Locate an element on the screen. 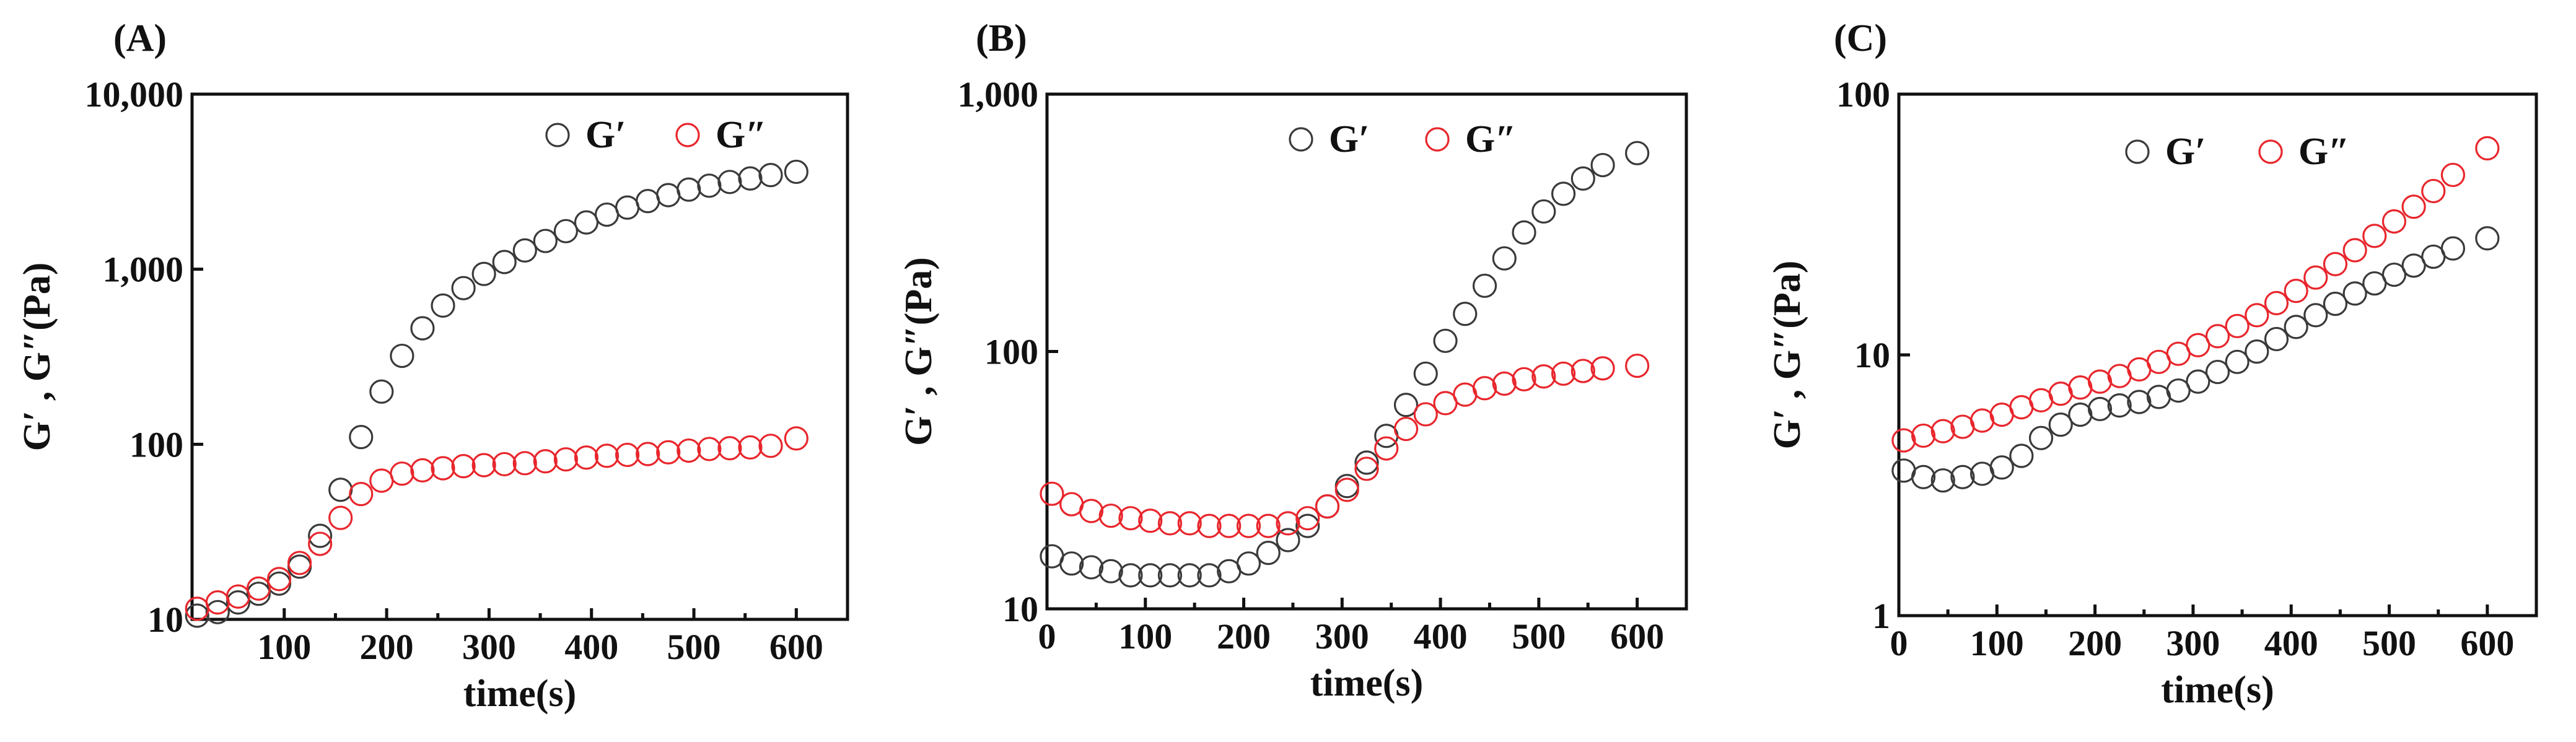  y-tick-label: 10,000 is located at coordinates (134, 94).